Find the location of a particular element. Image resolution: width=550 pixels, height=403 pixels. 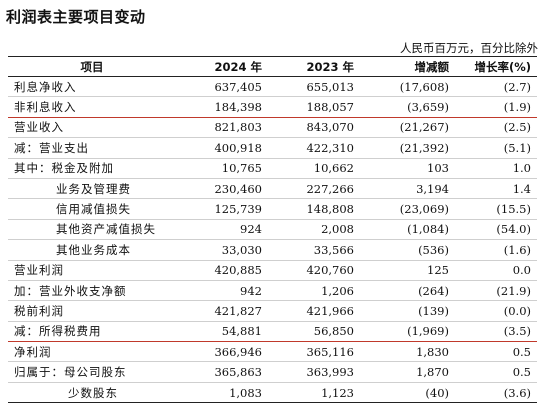

cell-change: (1,969) is located at coordinates (407, 332).